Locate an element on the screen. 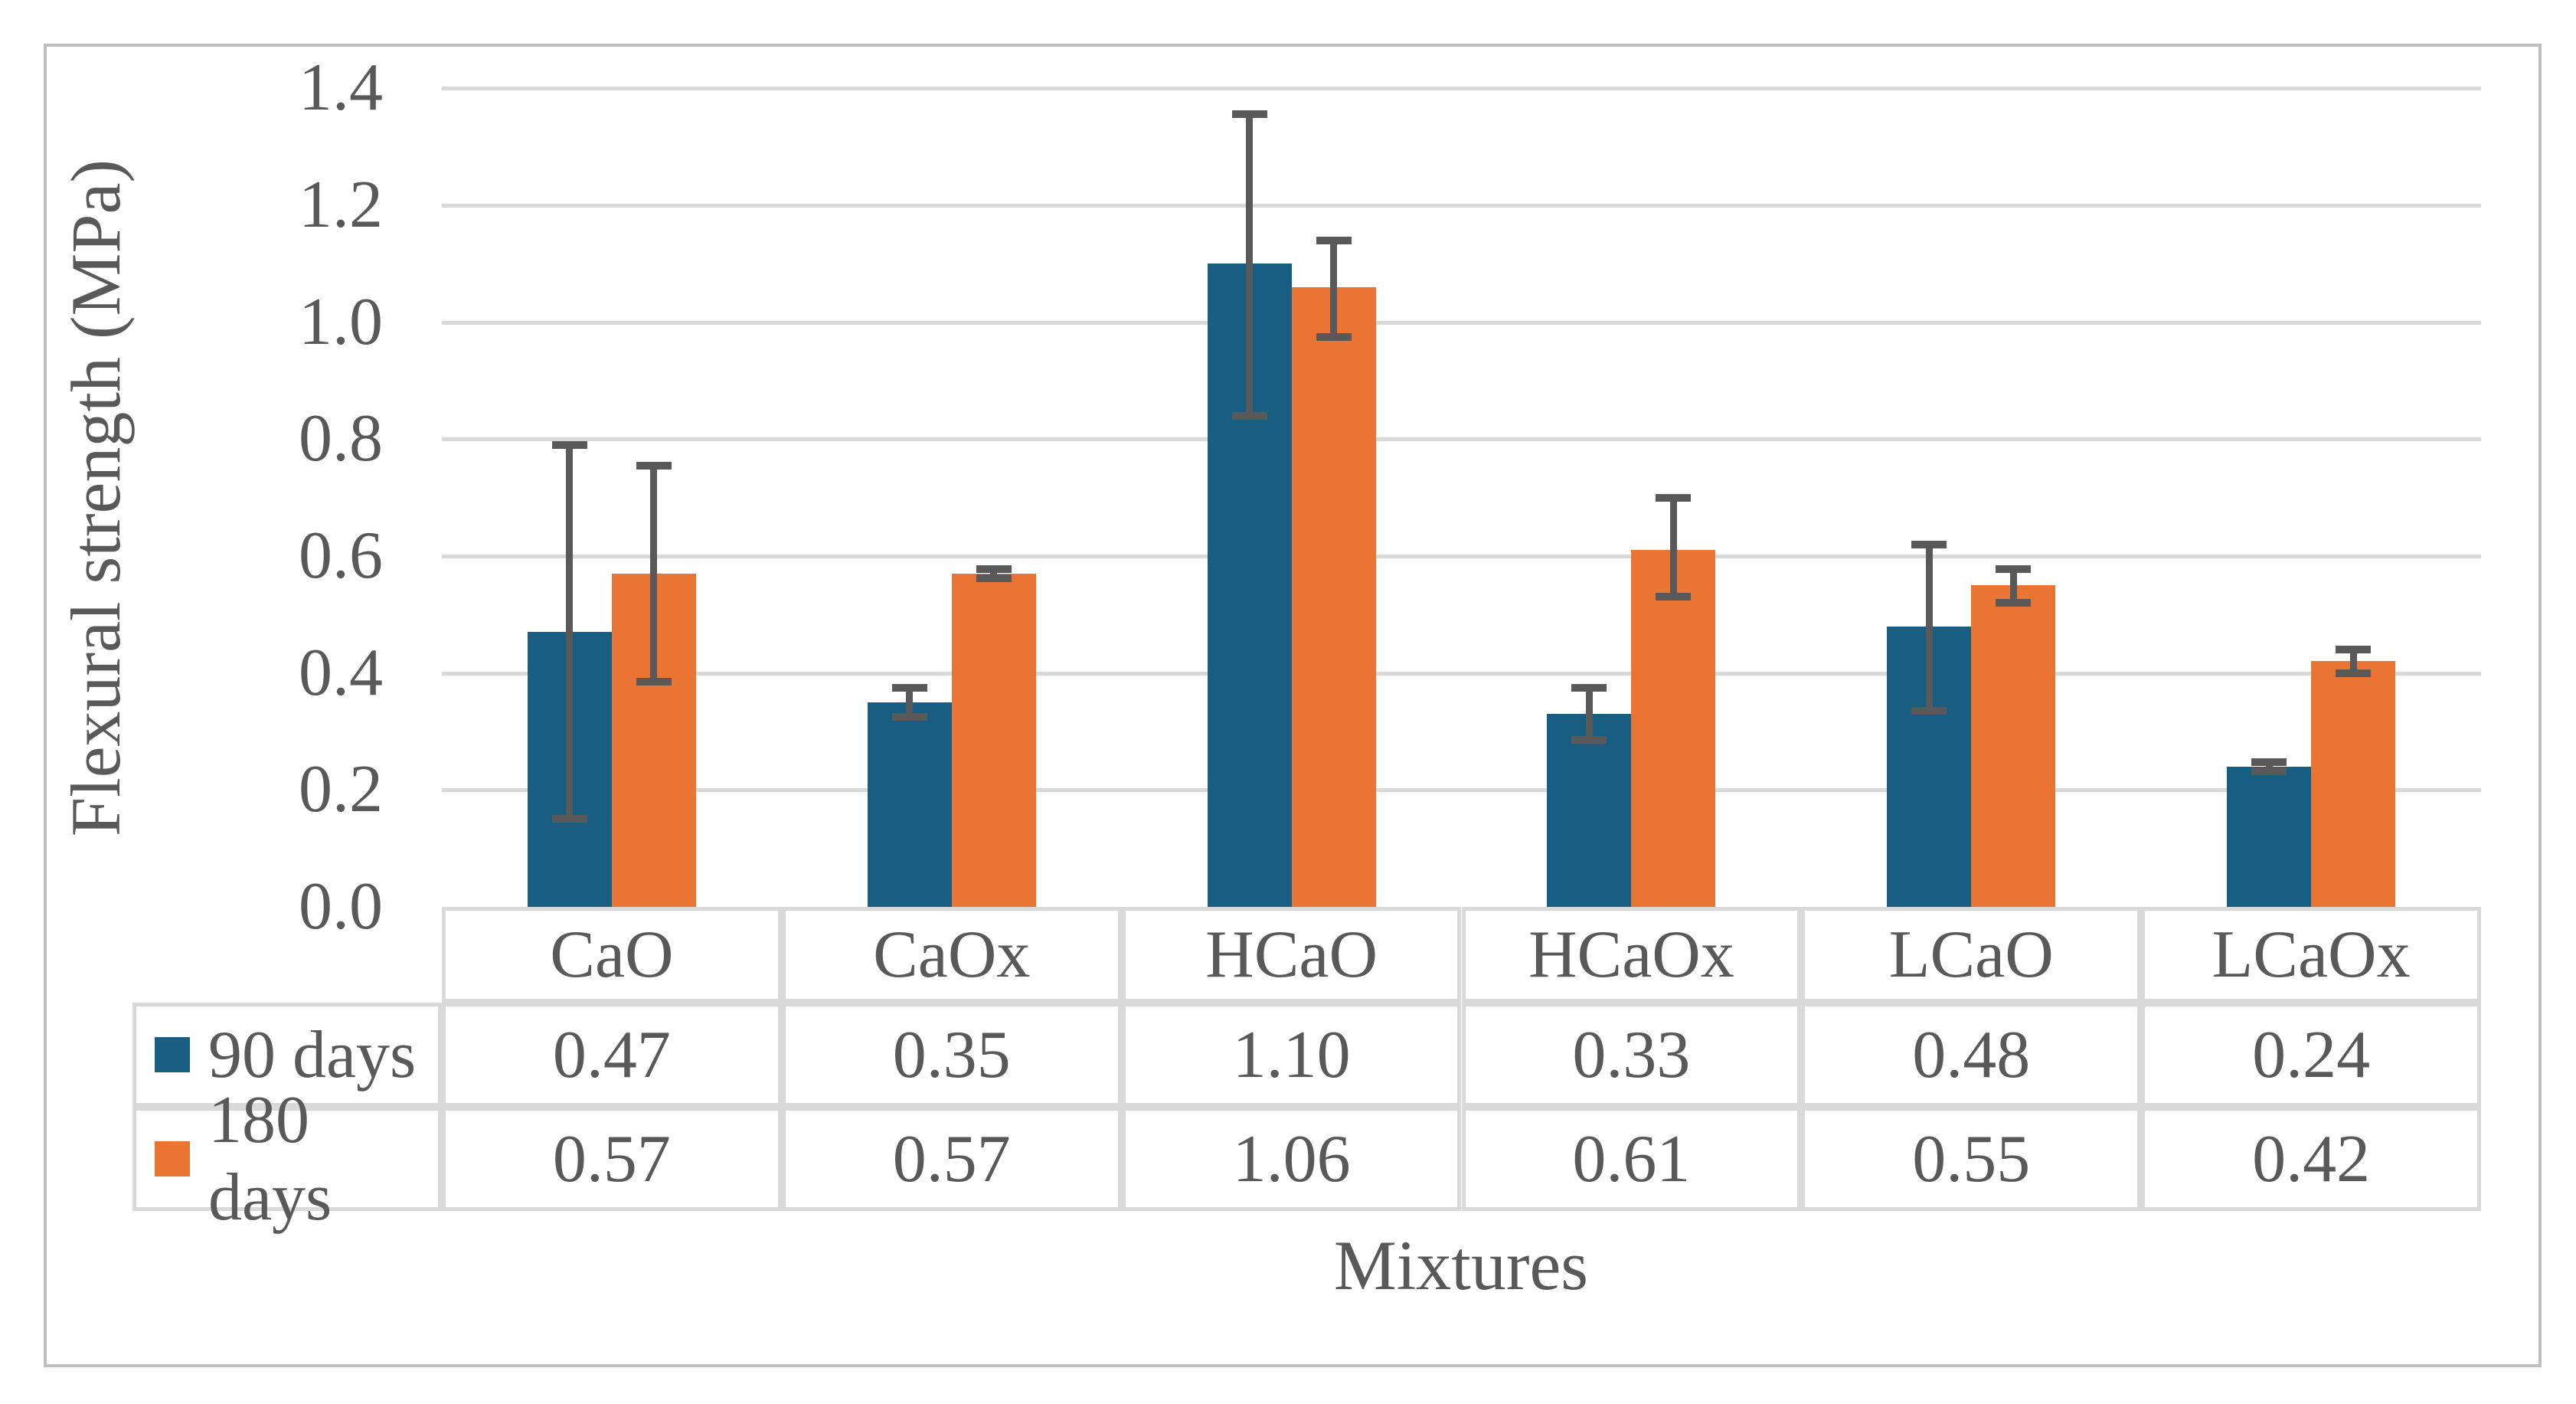 The height and width of the screenshot is (1404, 2576). error-bar-90days-LCaOx-cap-bottom is located at coordinates (2269, 771).